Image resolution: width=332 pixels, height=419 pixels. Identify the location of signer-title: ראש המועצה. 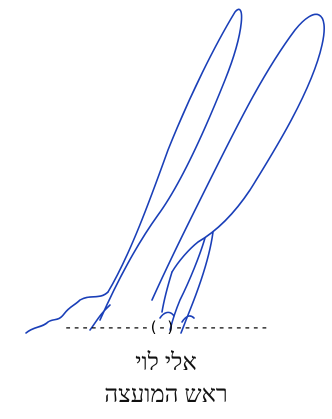
(166, 395).